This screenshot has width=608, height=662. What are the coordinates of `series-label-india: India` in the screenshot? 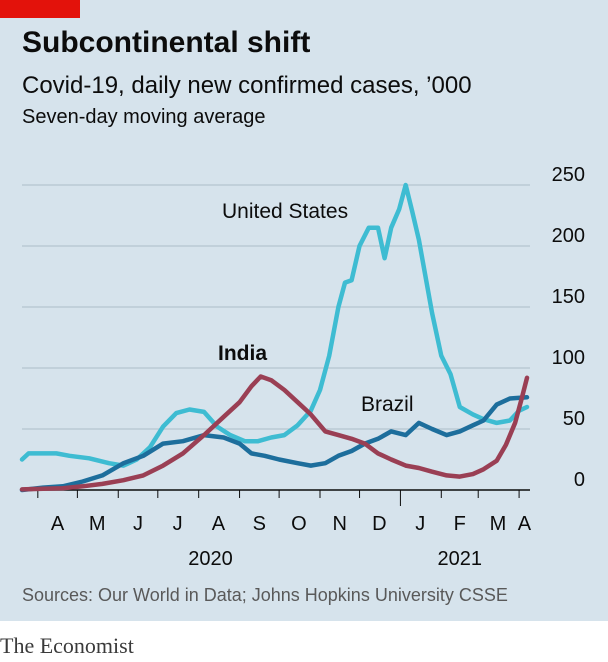 It's located at (242, 353).